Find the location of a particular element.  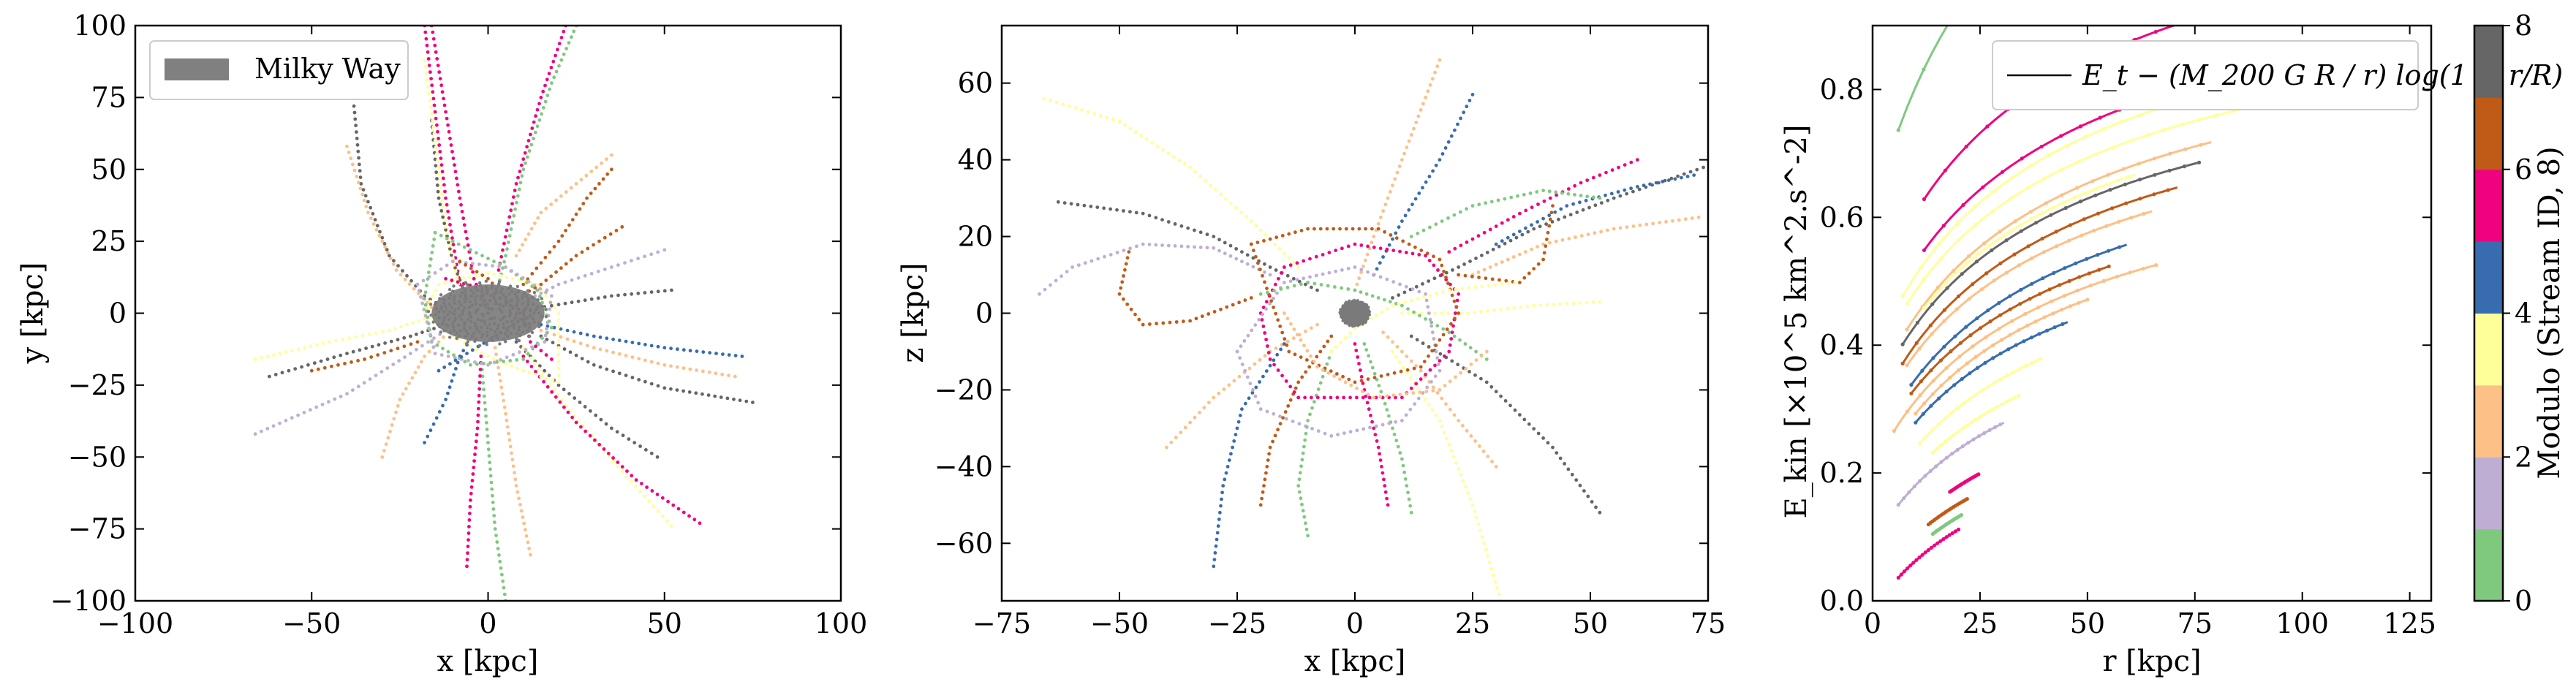

colorbar-label: Modulo (Stream ID, 8) is located at coordinates (2549, 312).